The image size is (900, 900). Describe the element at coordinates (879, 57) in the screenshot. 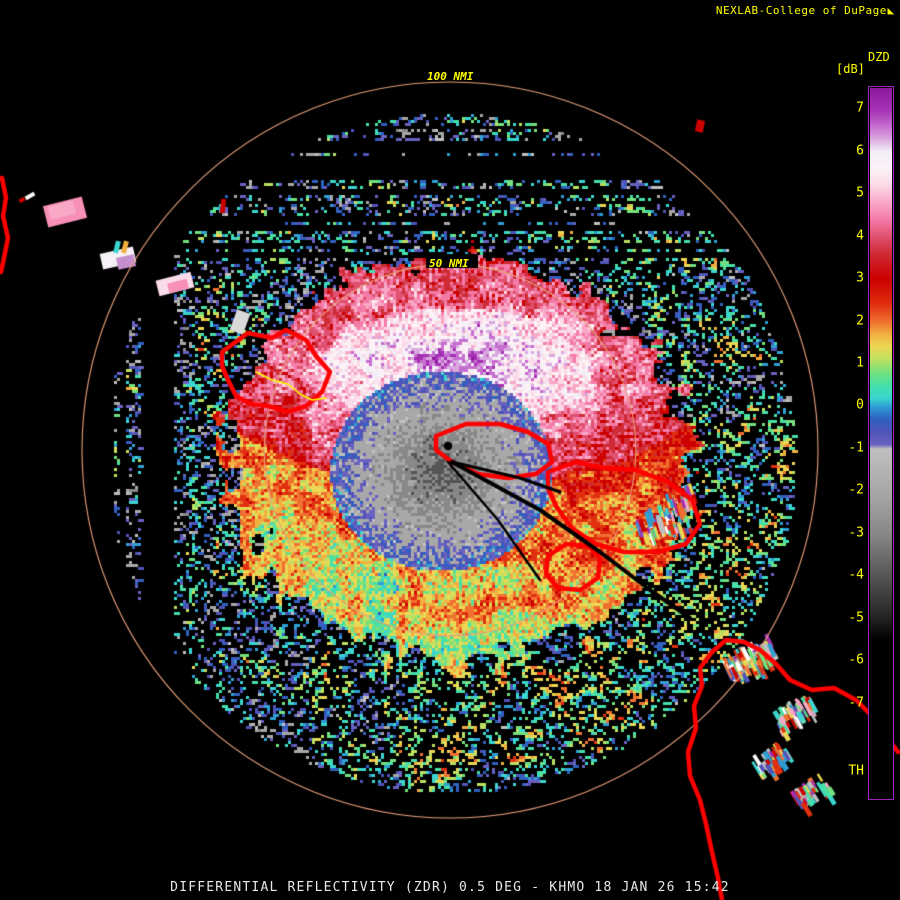

I see `colorbar-title: DZD` at that location.